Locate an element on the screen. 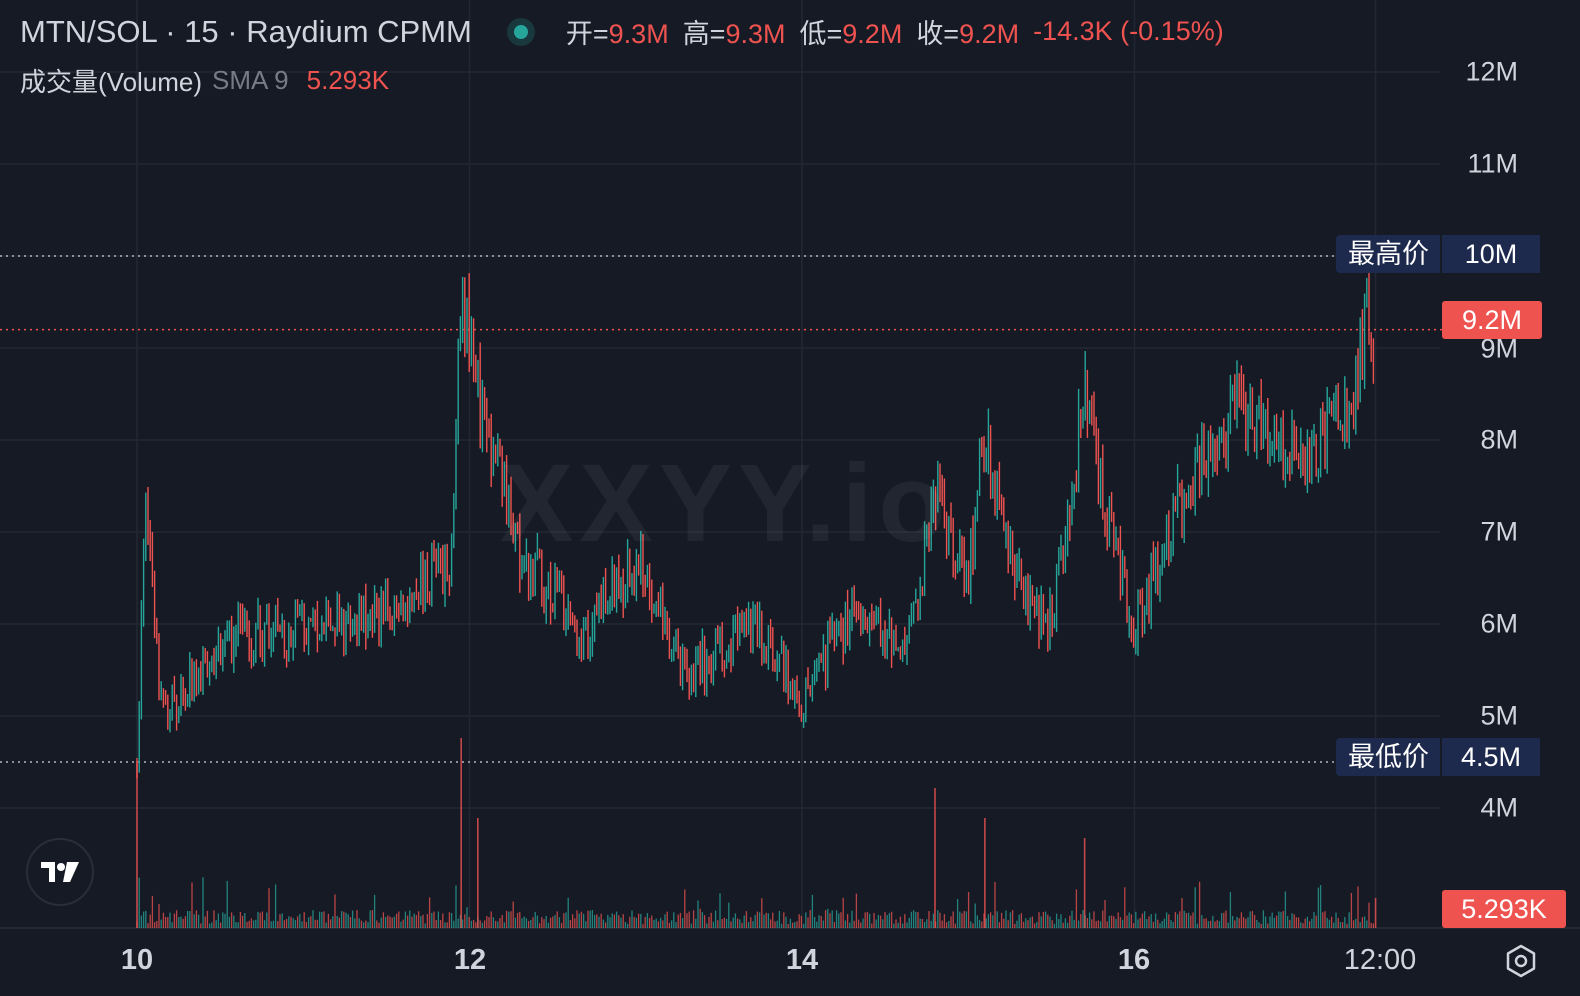  watermark: XXYY.io is located at coordinates (726, 503).